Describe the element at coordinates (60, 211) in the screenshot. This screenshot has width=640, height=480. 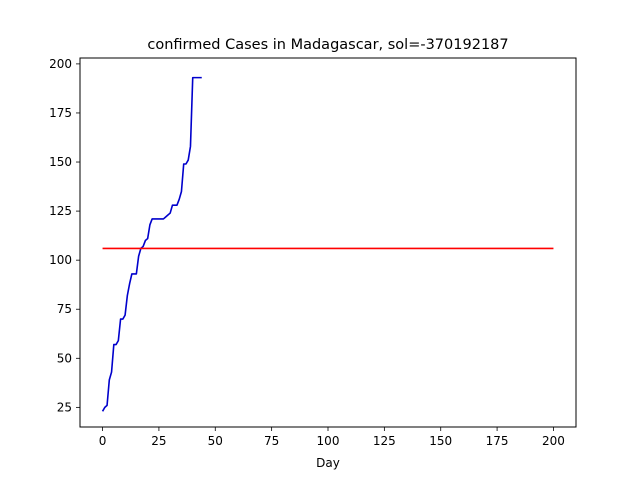
I see `y-tick-label: 125` at that location.